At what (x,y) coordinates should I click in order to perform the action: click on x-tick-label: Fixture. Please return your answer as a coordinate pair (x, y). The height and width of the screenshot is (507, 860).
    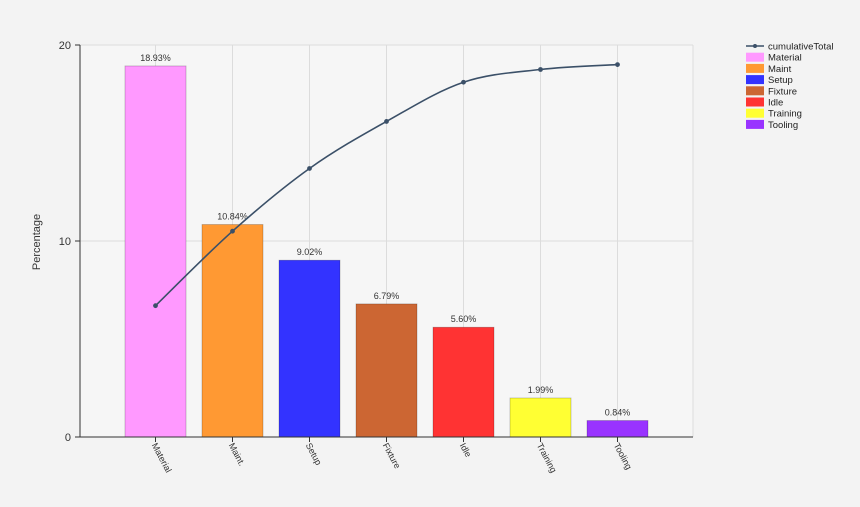
    Looking at the image, I should click on (392, 455).